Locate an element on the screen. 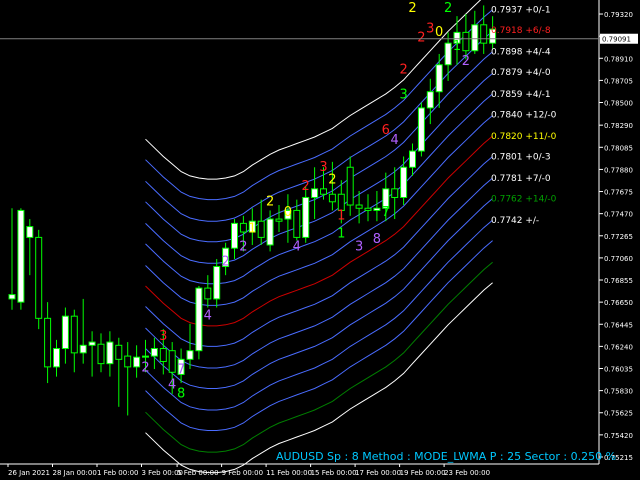  price-tick-label: 0.75625 is located at coordinates (618, 414).